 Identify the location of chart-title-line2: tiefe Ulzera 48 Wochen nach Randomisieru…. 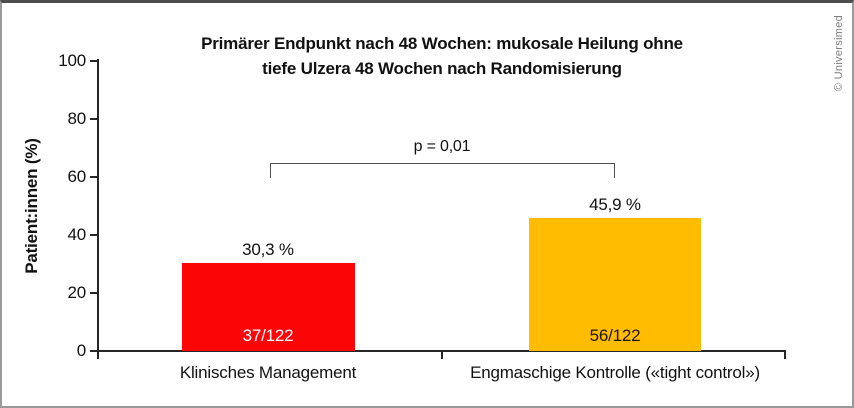
(442, 68).